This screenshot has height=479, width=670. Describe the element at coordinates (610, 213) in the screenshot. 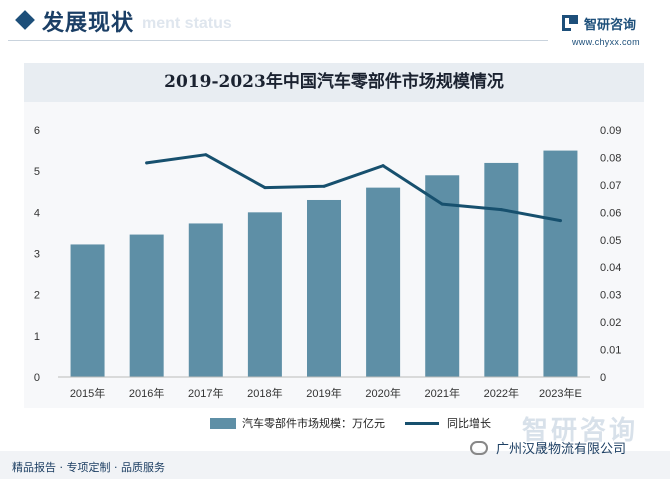

I see `right-tick-label: 0.06` at that location.